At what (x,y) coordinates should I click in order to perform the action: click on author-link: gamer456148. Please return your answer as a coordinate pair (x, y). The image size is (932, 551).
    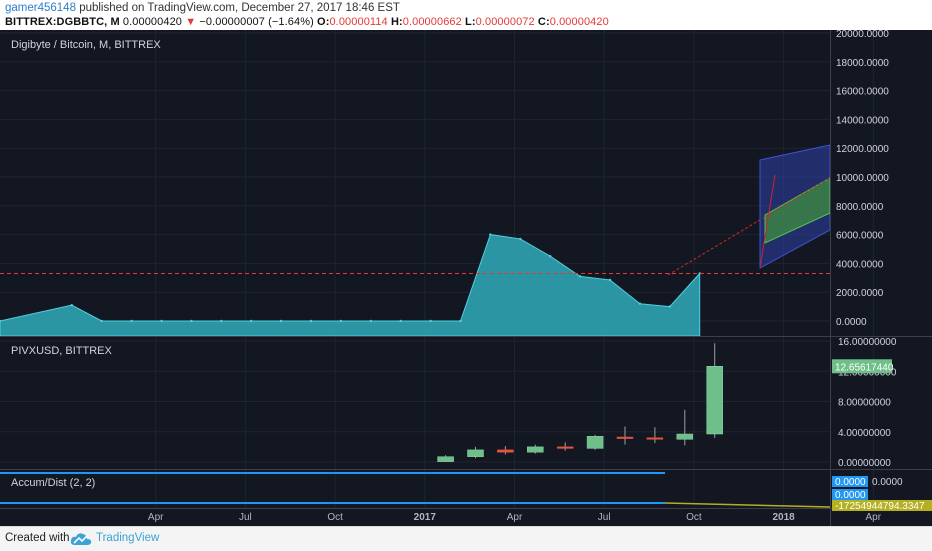
    Looking at the image, I should click on (40, 8).